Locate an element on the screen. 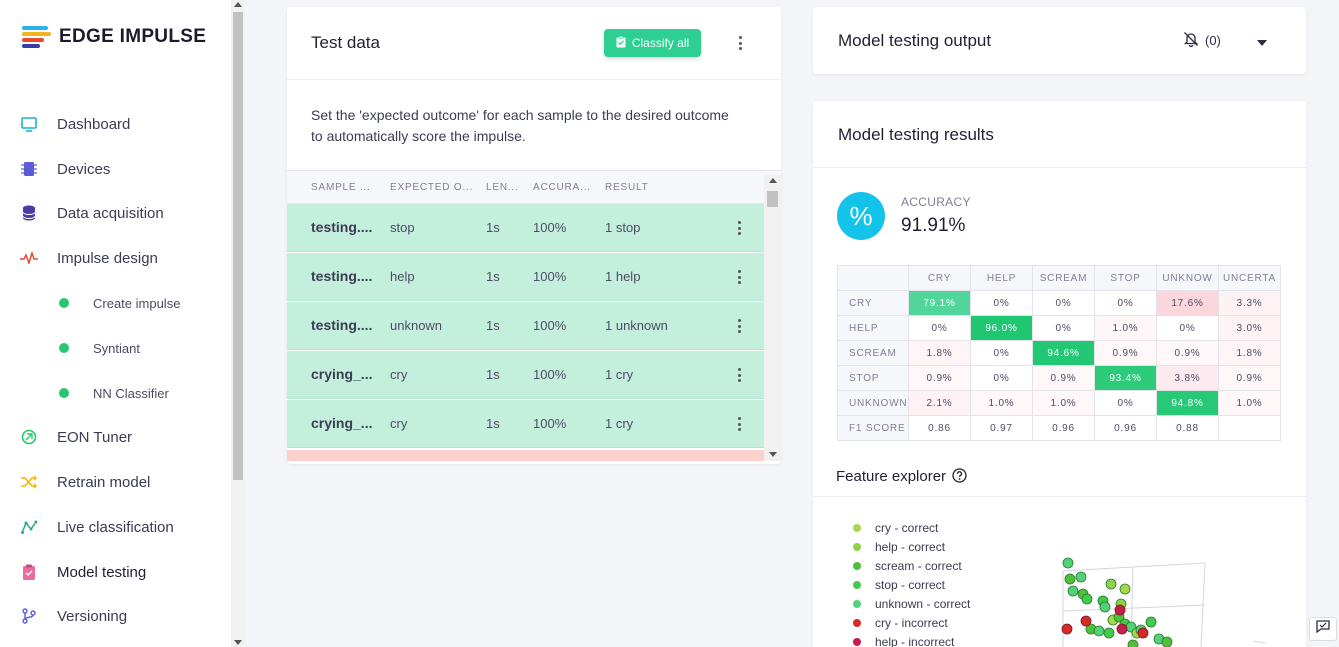 The width and height of the screenshot is (1339, 647). chevron-down-icon is located at coordinates (1262, 43).